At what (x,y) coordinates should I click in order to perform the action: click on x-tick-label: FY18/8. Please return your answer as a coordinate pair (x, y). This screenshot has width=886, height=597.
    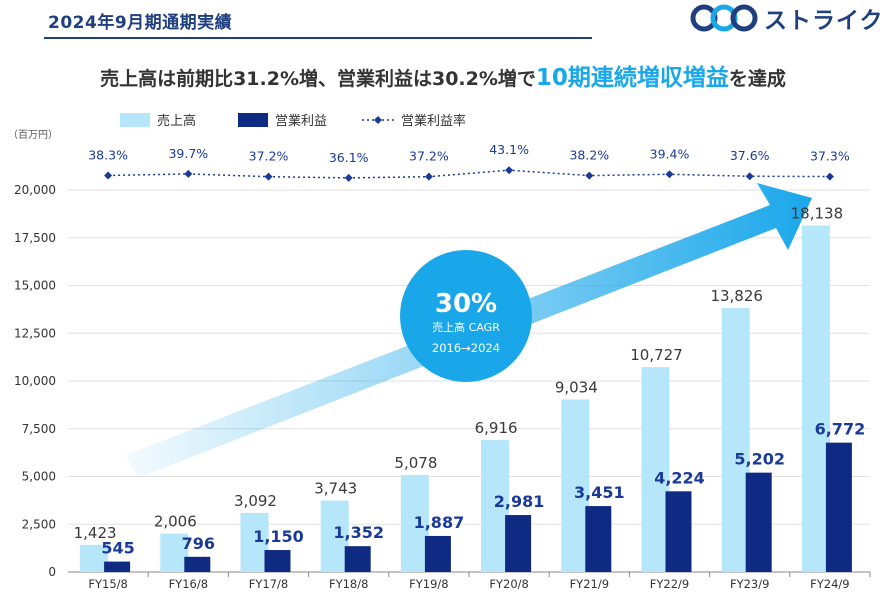
    Looking at the image, I should click on (348, 584).